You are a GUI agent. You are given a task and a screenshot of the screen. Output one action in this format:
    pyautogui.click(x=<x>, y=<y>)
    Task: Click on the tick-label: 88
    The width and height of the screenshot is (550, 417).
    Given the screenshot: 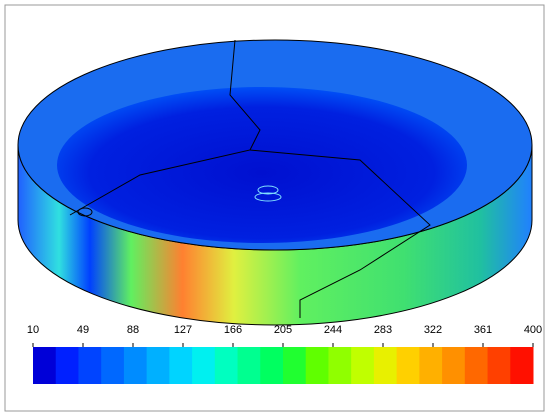 What is the action you would take?
    pyautogui.click(x=133, y=330)
    